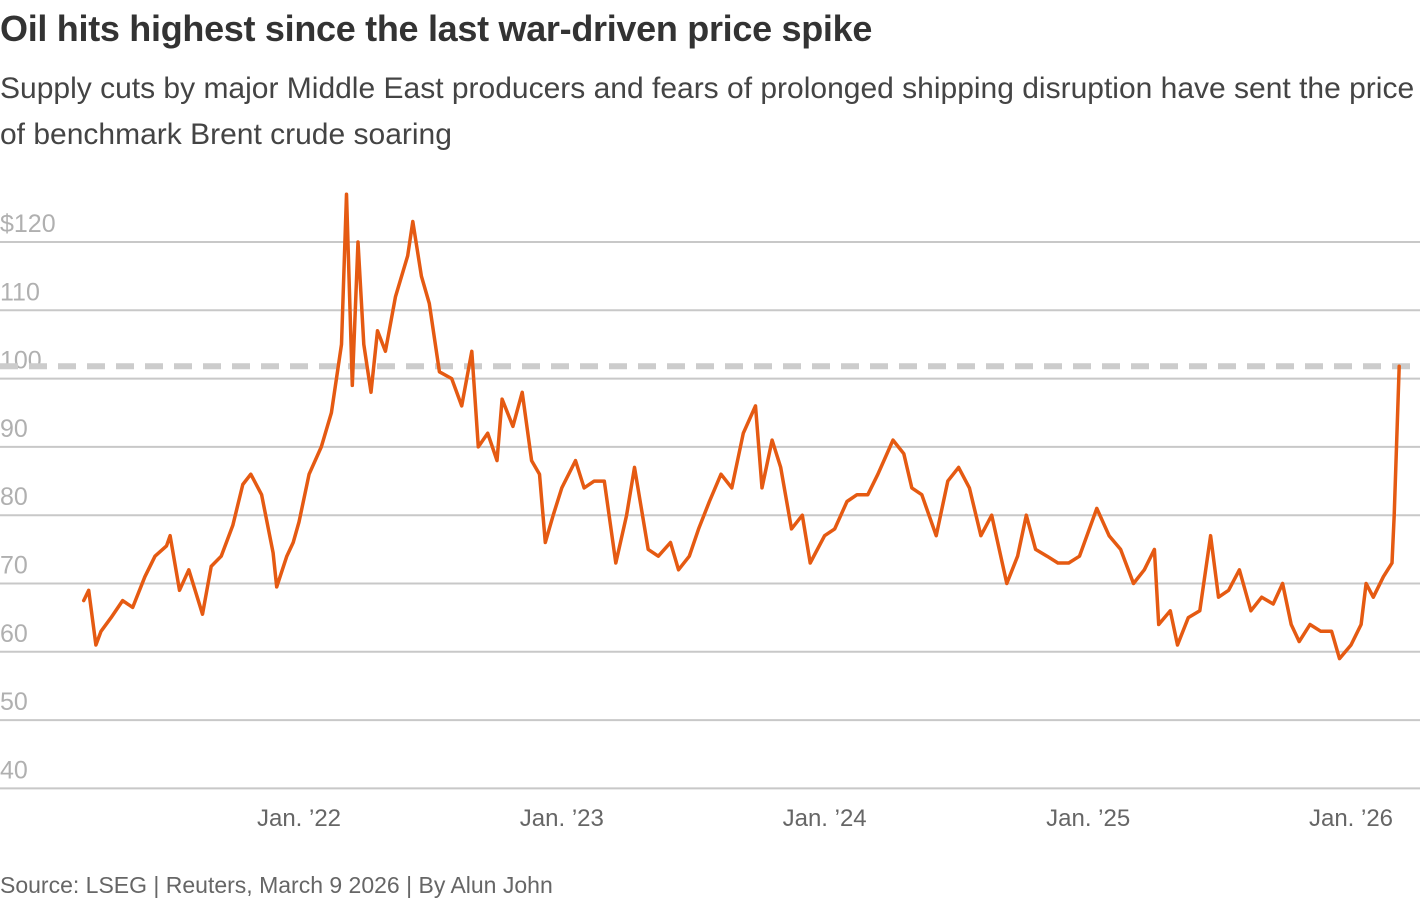  I want to click on y-tick-label: 40, so click(14, 770).